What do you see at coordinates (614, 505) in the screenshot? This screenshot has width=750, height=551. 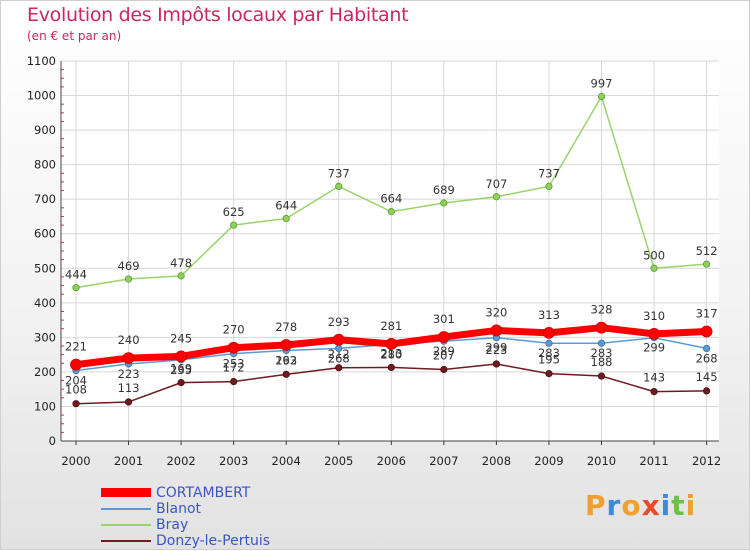 I see `logo-letter: r` at bounding box center [614, 505].